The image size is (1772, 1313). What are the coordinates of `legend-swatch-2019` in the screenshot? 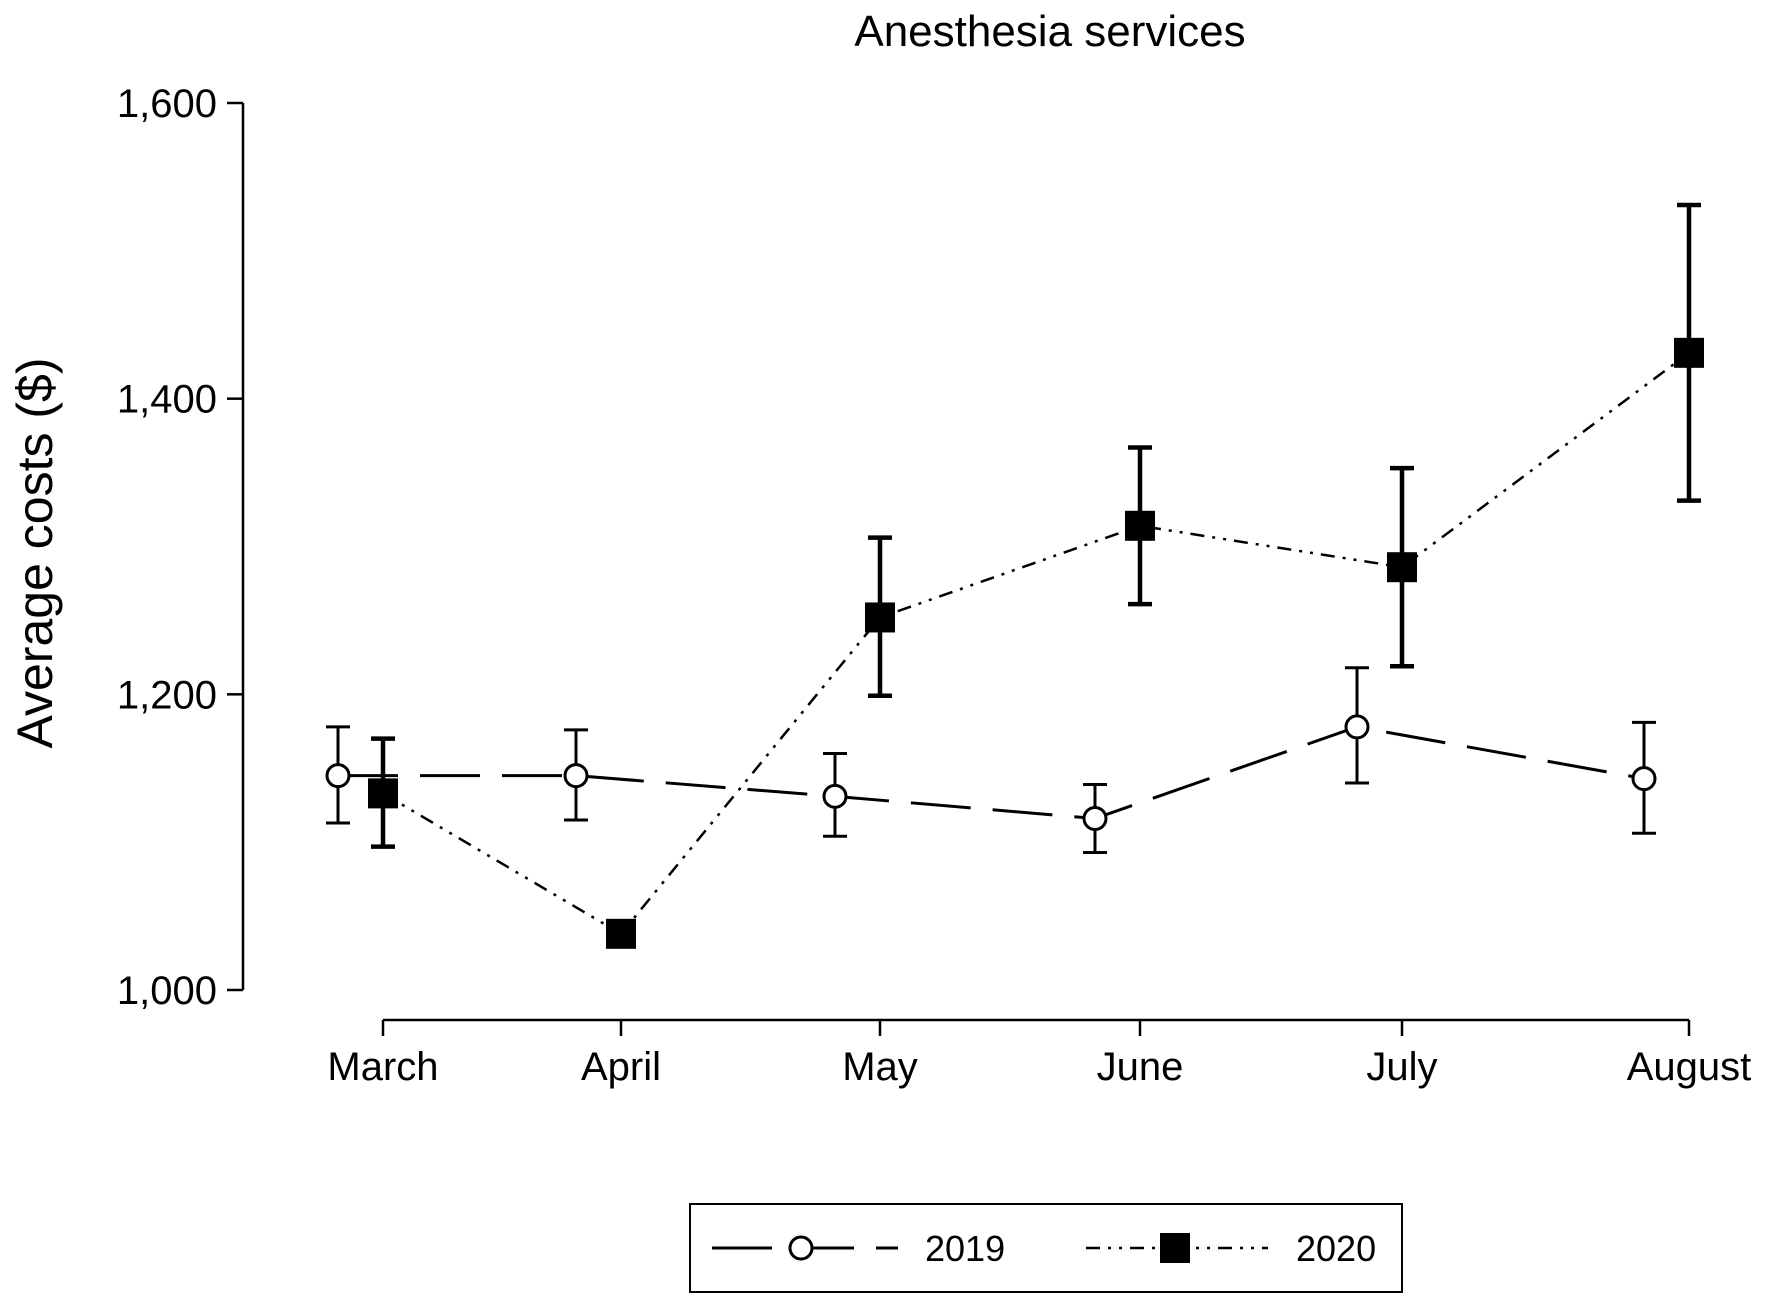 It's located at (805, 1248).